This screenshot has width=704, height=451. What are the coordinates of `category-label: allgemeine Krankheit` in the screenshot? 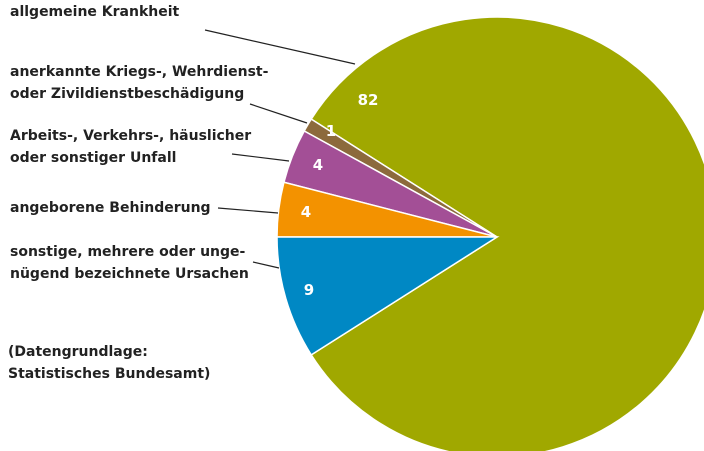 It's located at (95, 12).